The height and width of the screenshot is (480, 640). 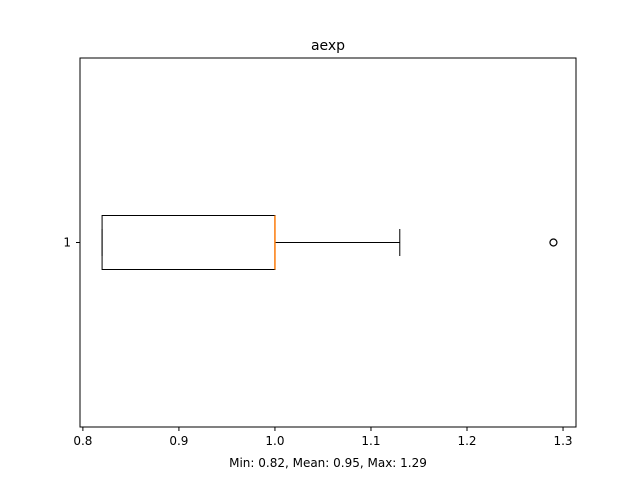 What do you see at coordinates (553, 242) in the screenshot?
I see `outlier-point` at bounding box center [553, 242].